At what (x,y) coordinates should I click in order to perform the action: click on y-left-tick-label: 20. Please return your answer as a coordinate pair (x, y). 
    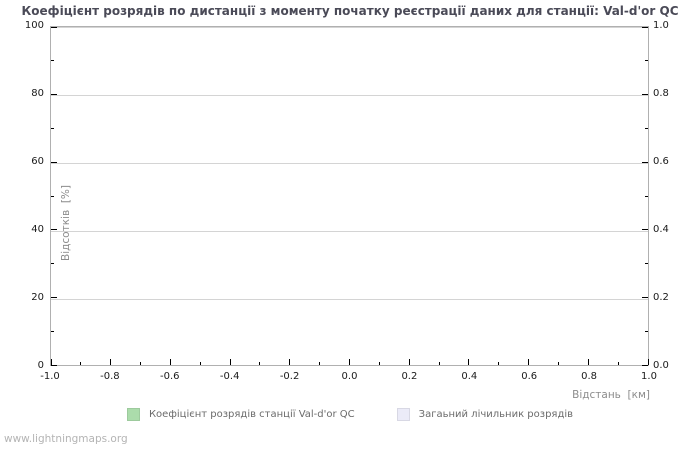
    Looking at the image, I should click on (37, 297).